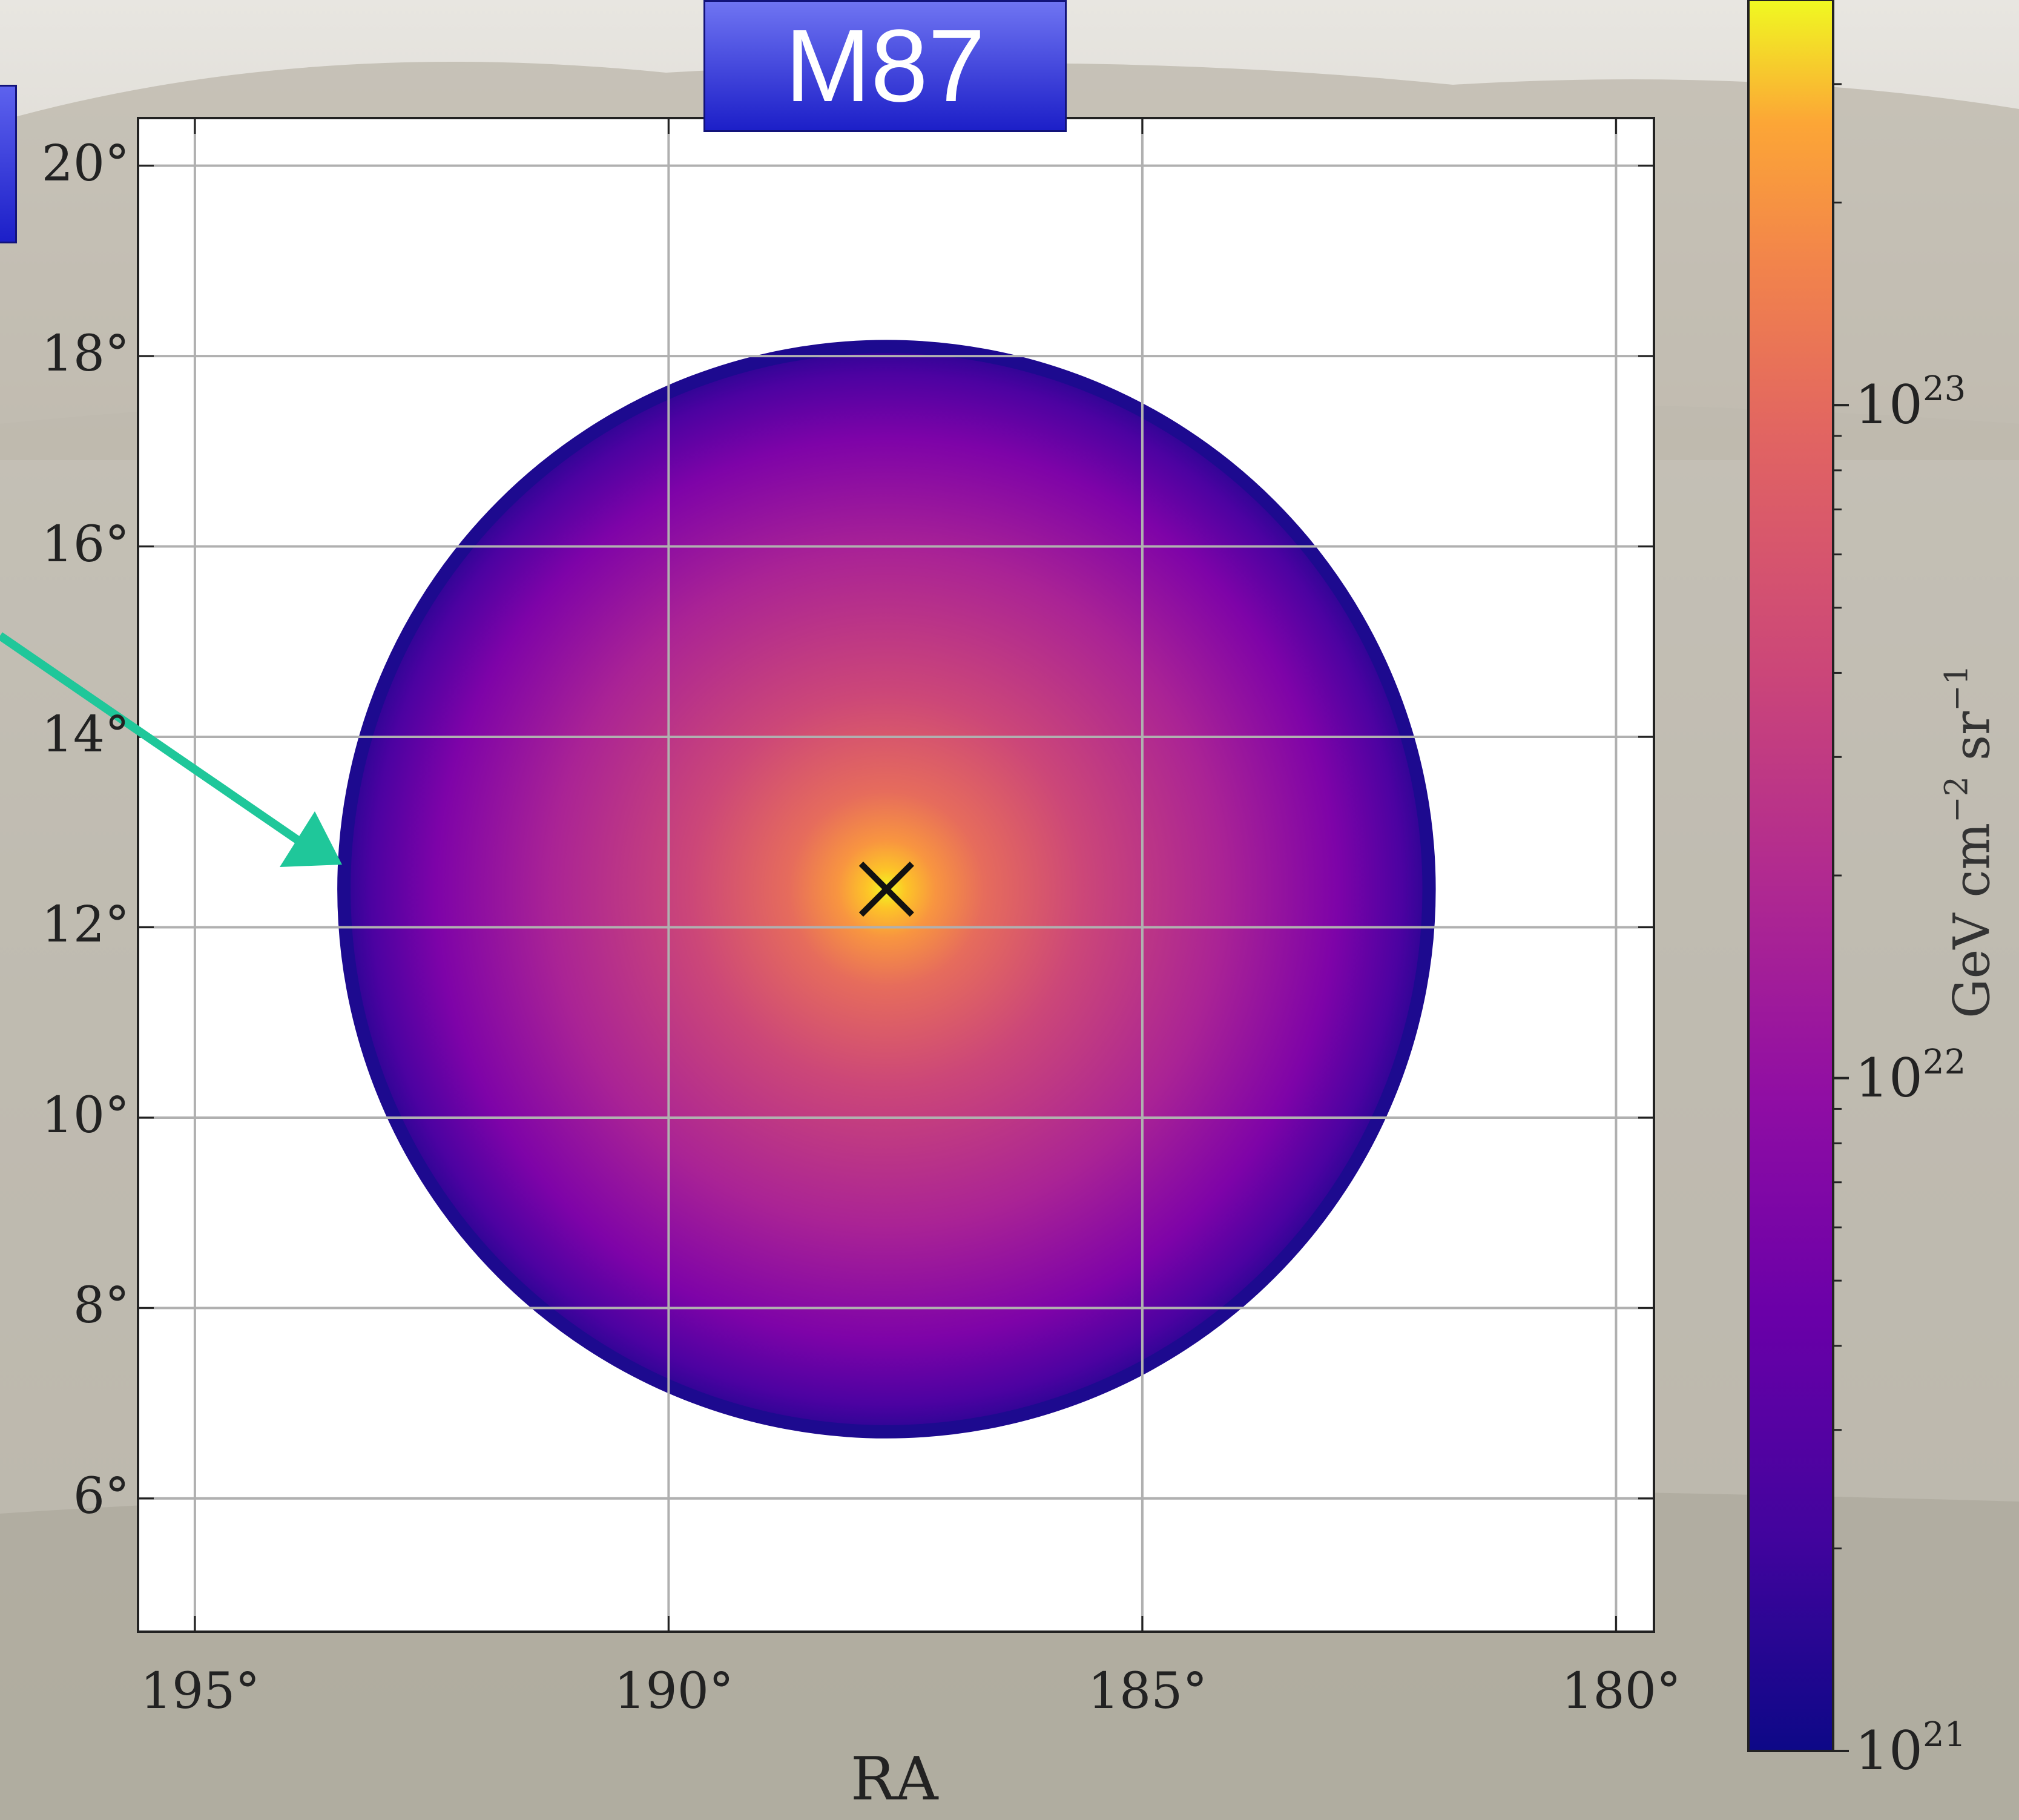 Image resolution: width=2019 pixels, height=1820 pixels. What do you see at coordinates (85, 734) in the screenshot?
I see `y-tick-label: 14°` at bounding box center [85, 734].